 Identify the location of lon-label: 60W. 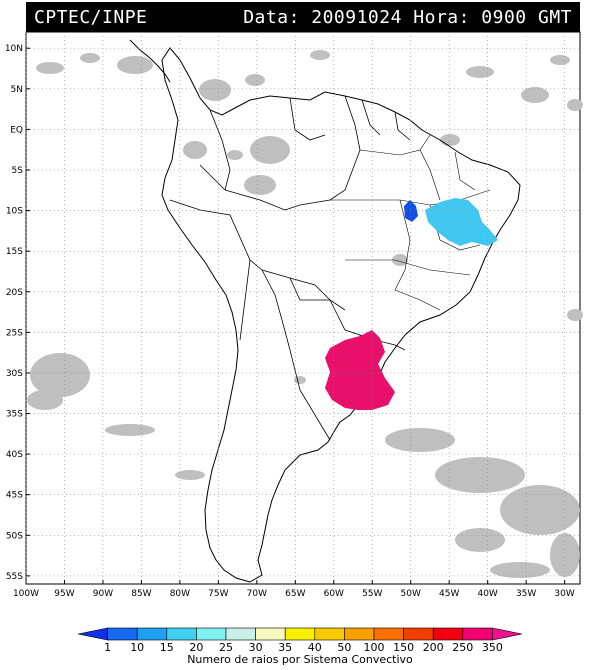
(334, 594).